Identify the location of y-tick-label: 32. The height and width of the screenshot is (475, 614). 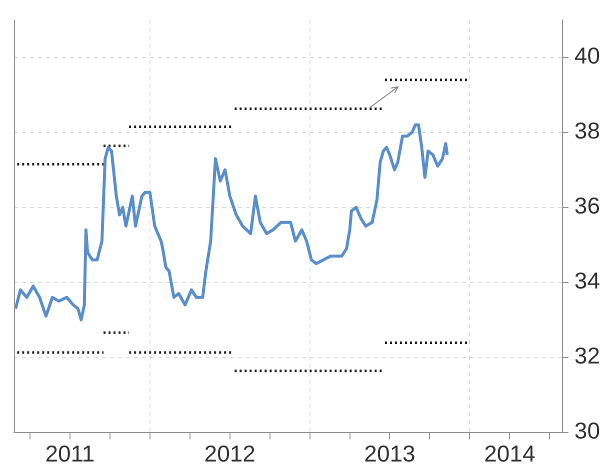
(587, 355).